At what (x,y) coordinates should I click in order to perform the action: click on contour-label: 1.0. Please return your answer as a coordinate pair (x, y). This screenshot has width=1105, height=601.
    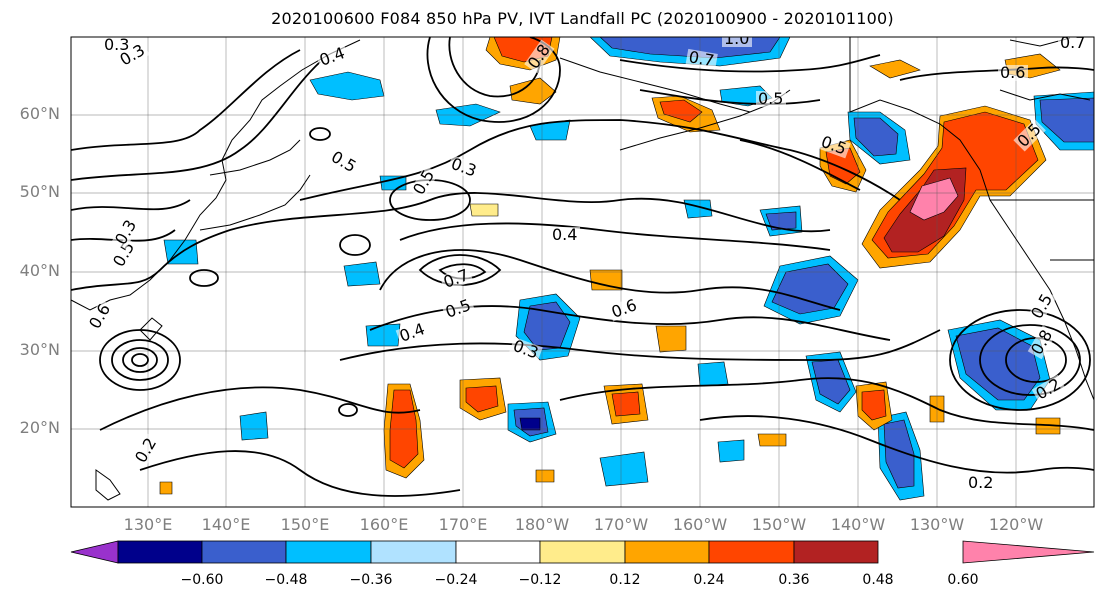
    Looking at the image, I should click on (736, 38).